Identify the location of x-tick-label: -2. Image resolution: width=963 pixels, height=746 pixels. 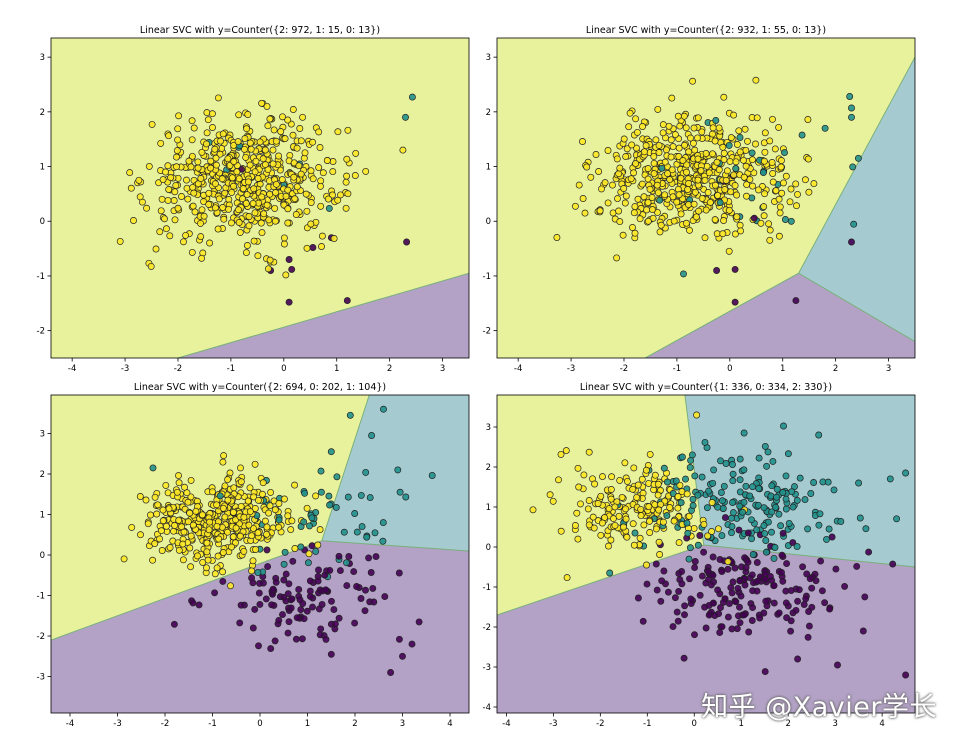
(600, 724).